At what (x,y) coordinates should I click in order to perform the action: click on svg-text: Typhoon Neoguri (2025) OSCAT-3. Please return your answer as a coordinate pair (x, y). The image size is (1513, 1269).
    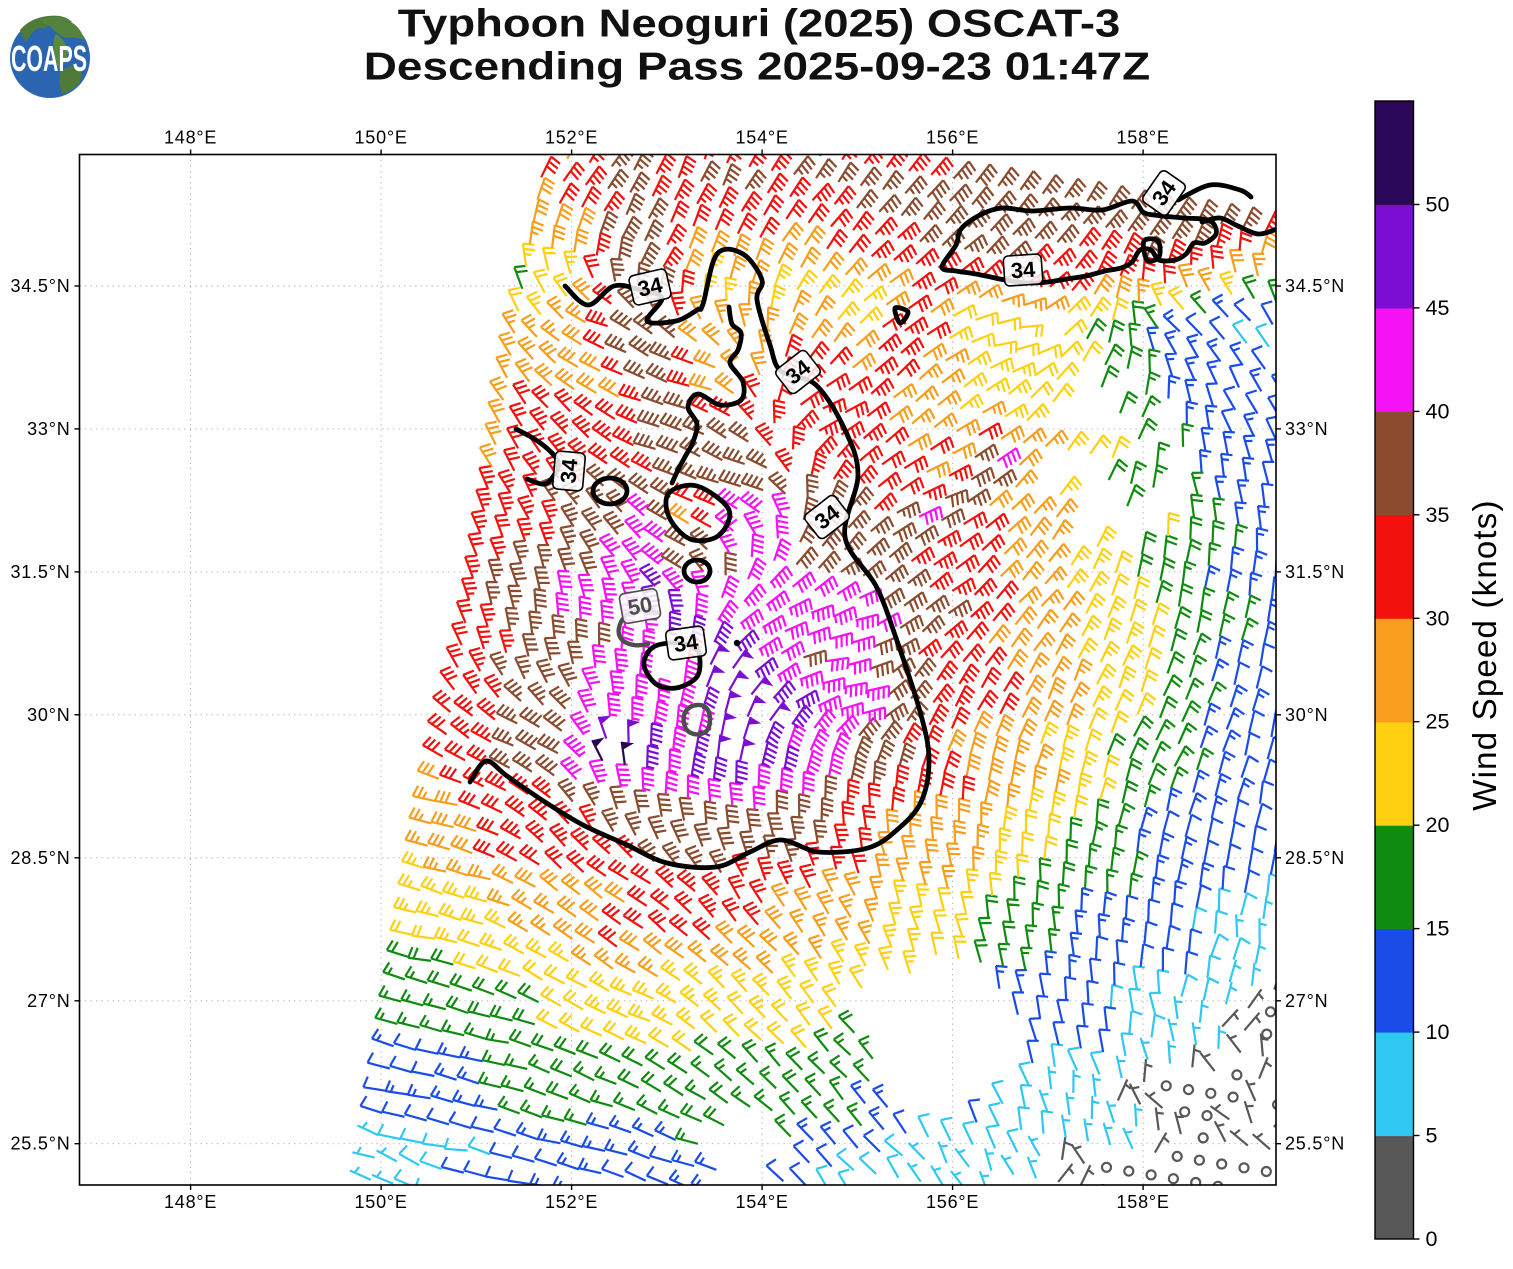
    Looking at the image, I should click on (759, 22).